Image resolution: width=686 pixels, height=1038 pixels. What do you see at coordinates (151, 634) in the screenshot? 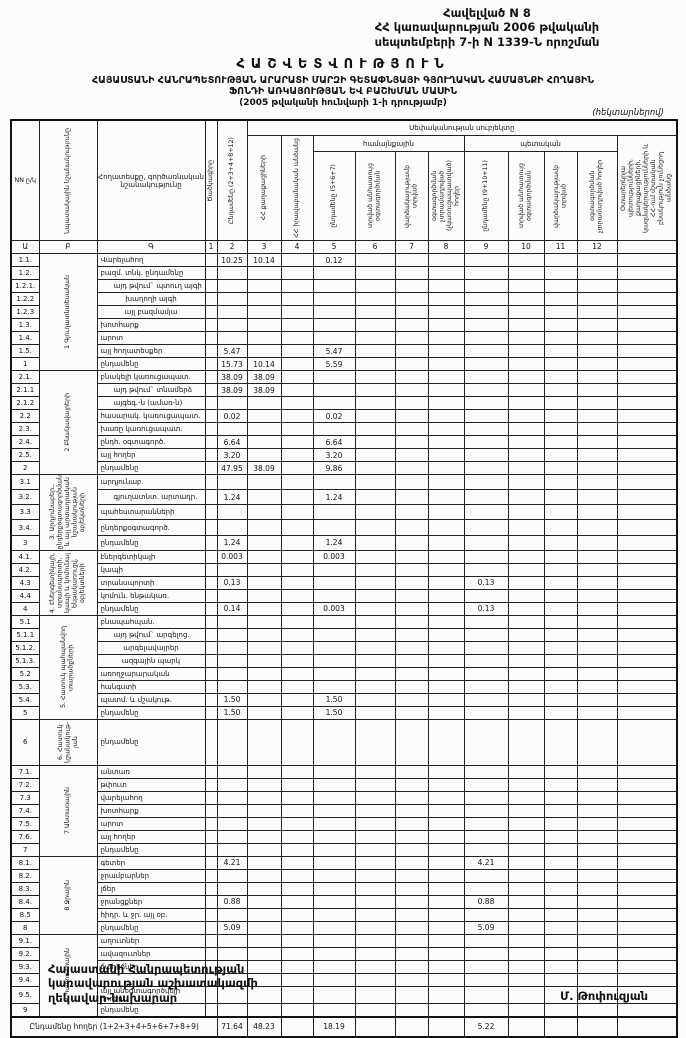
I see `land-type-label: այդ թվում` արգելոց.` at bounding box center [151, 634].